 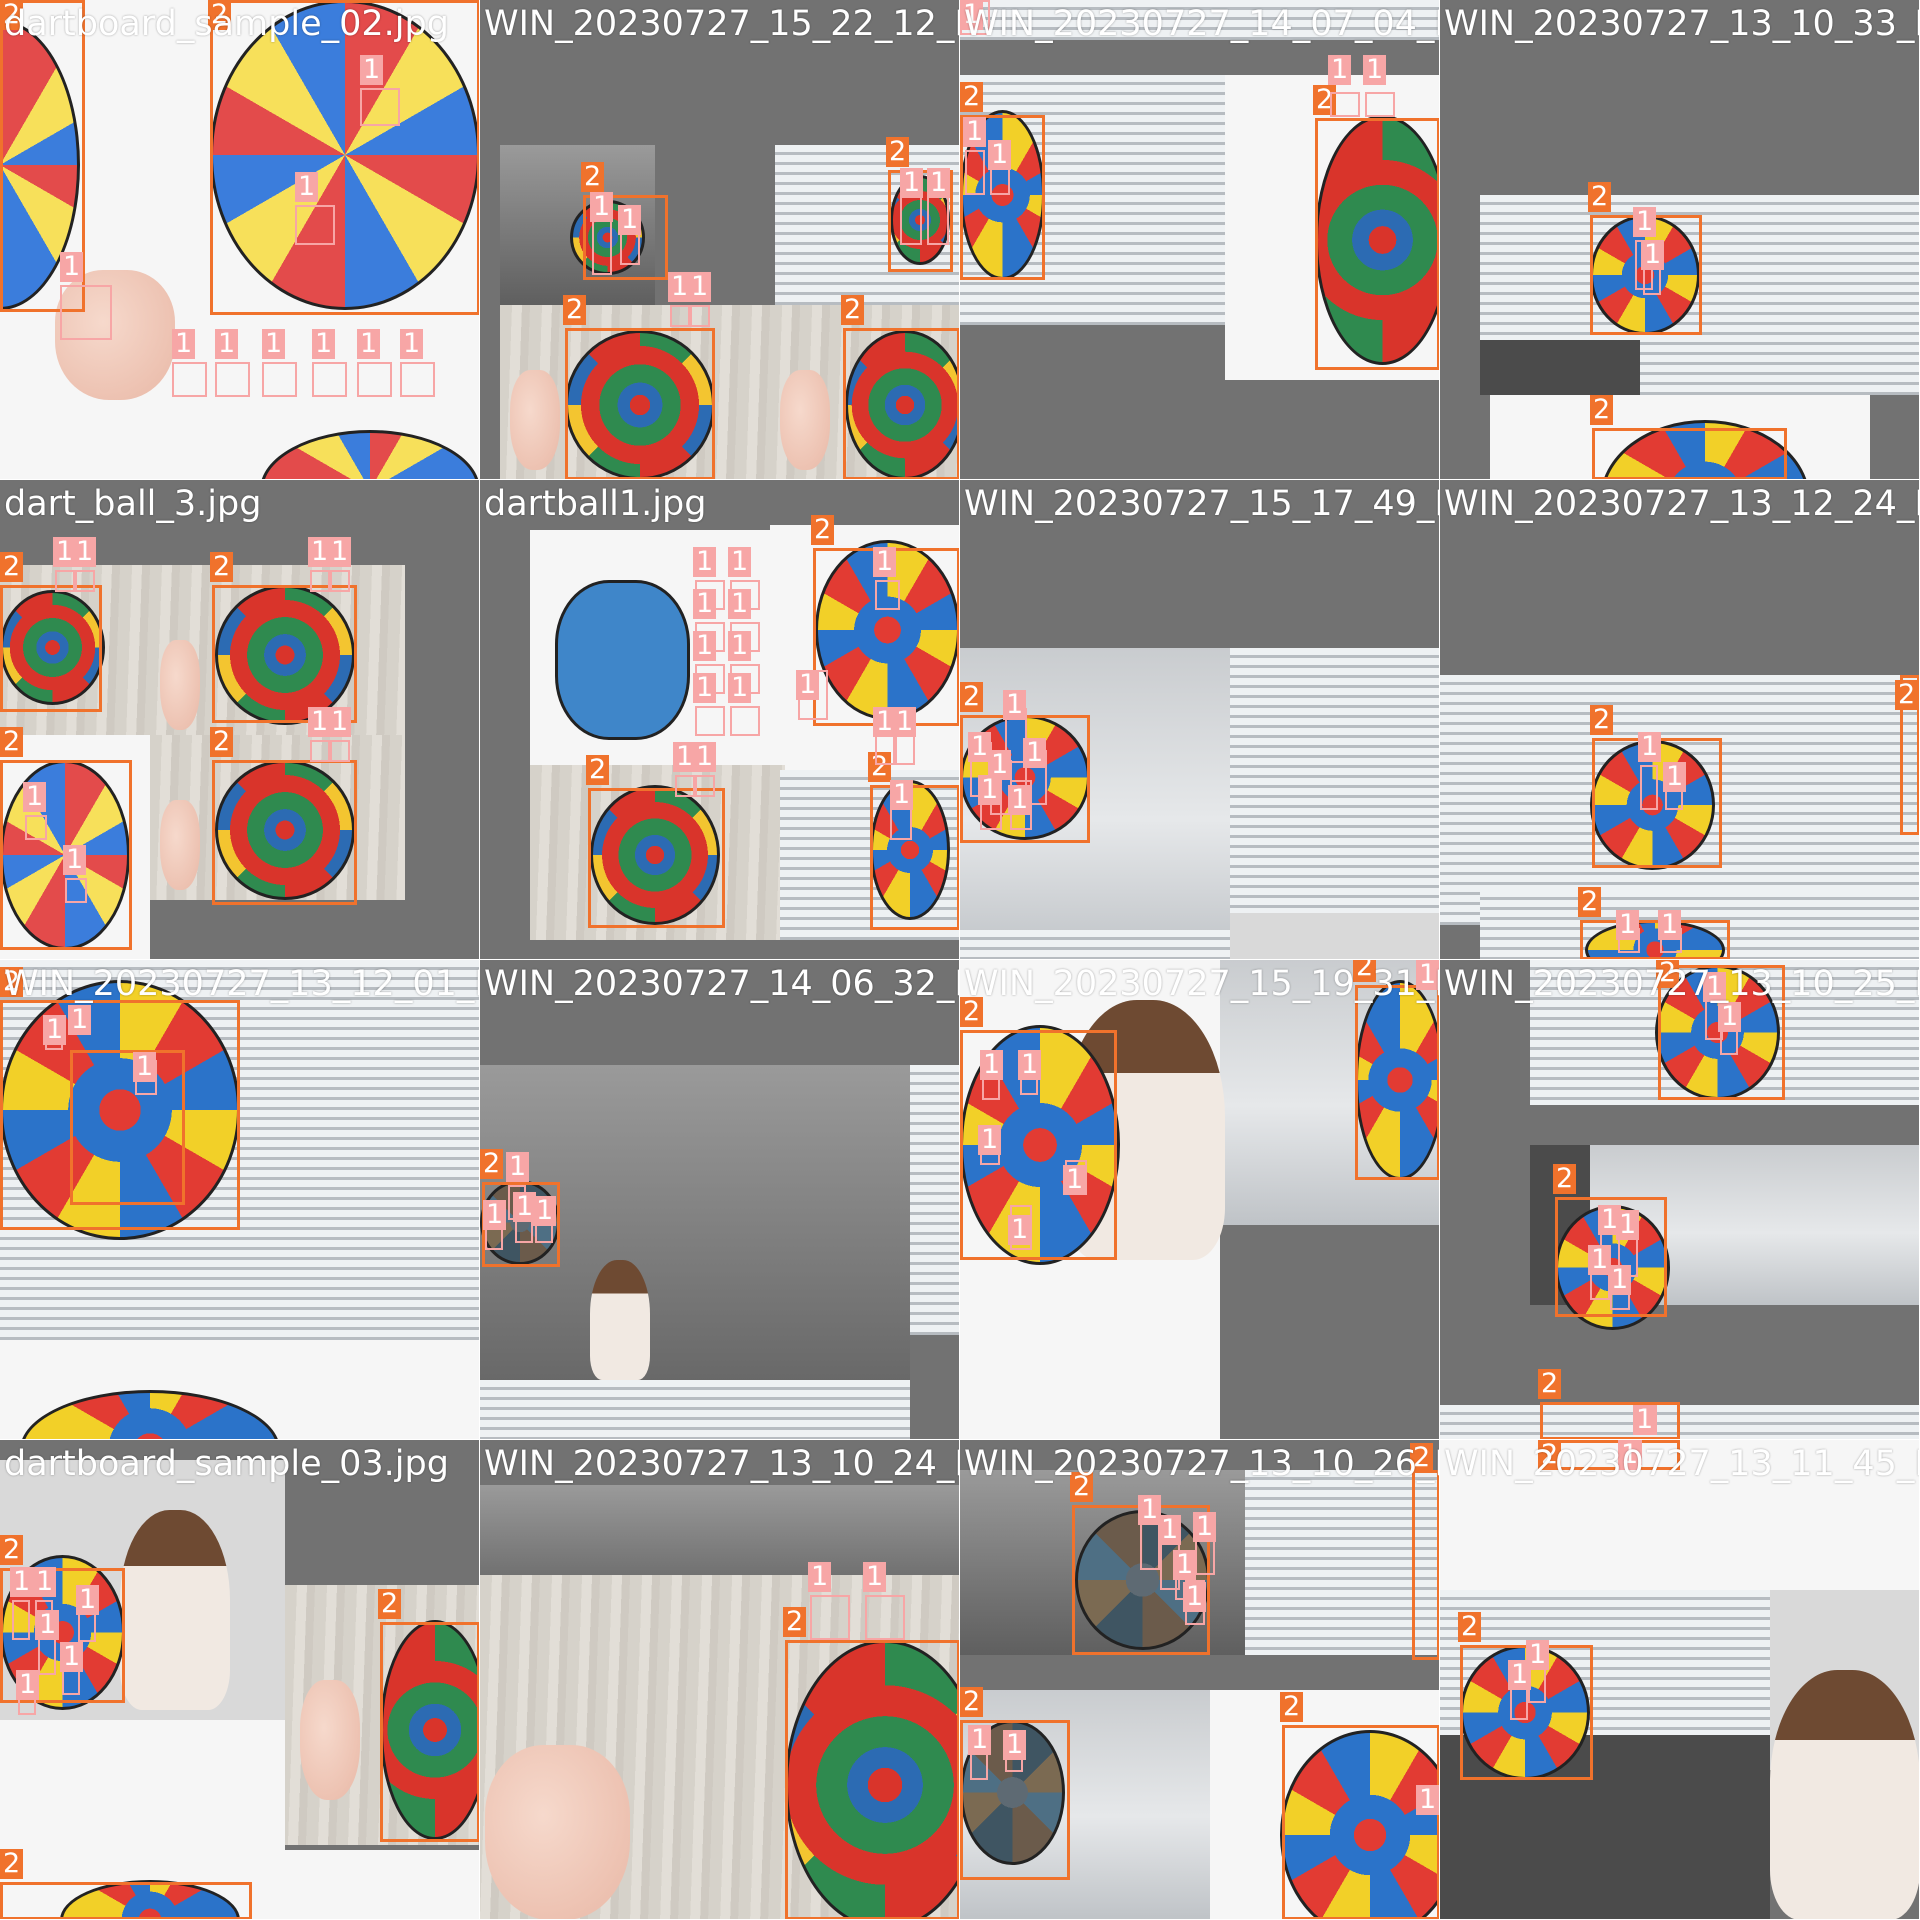 What do you see at coordinates (133, 504) in the screenshot?
I see `image-filename-label: dart_ball_3.jpg` at bounding box center [133, 504].